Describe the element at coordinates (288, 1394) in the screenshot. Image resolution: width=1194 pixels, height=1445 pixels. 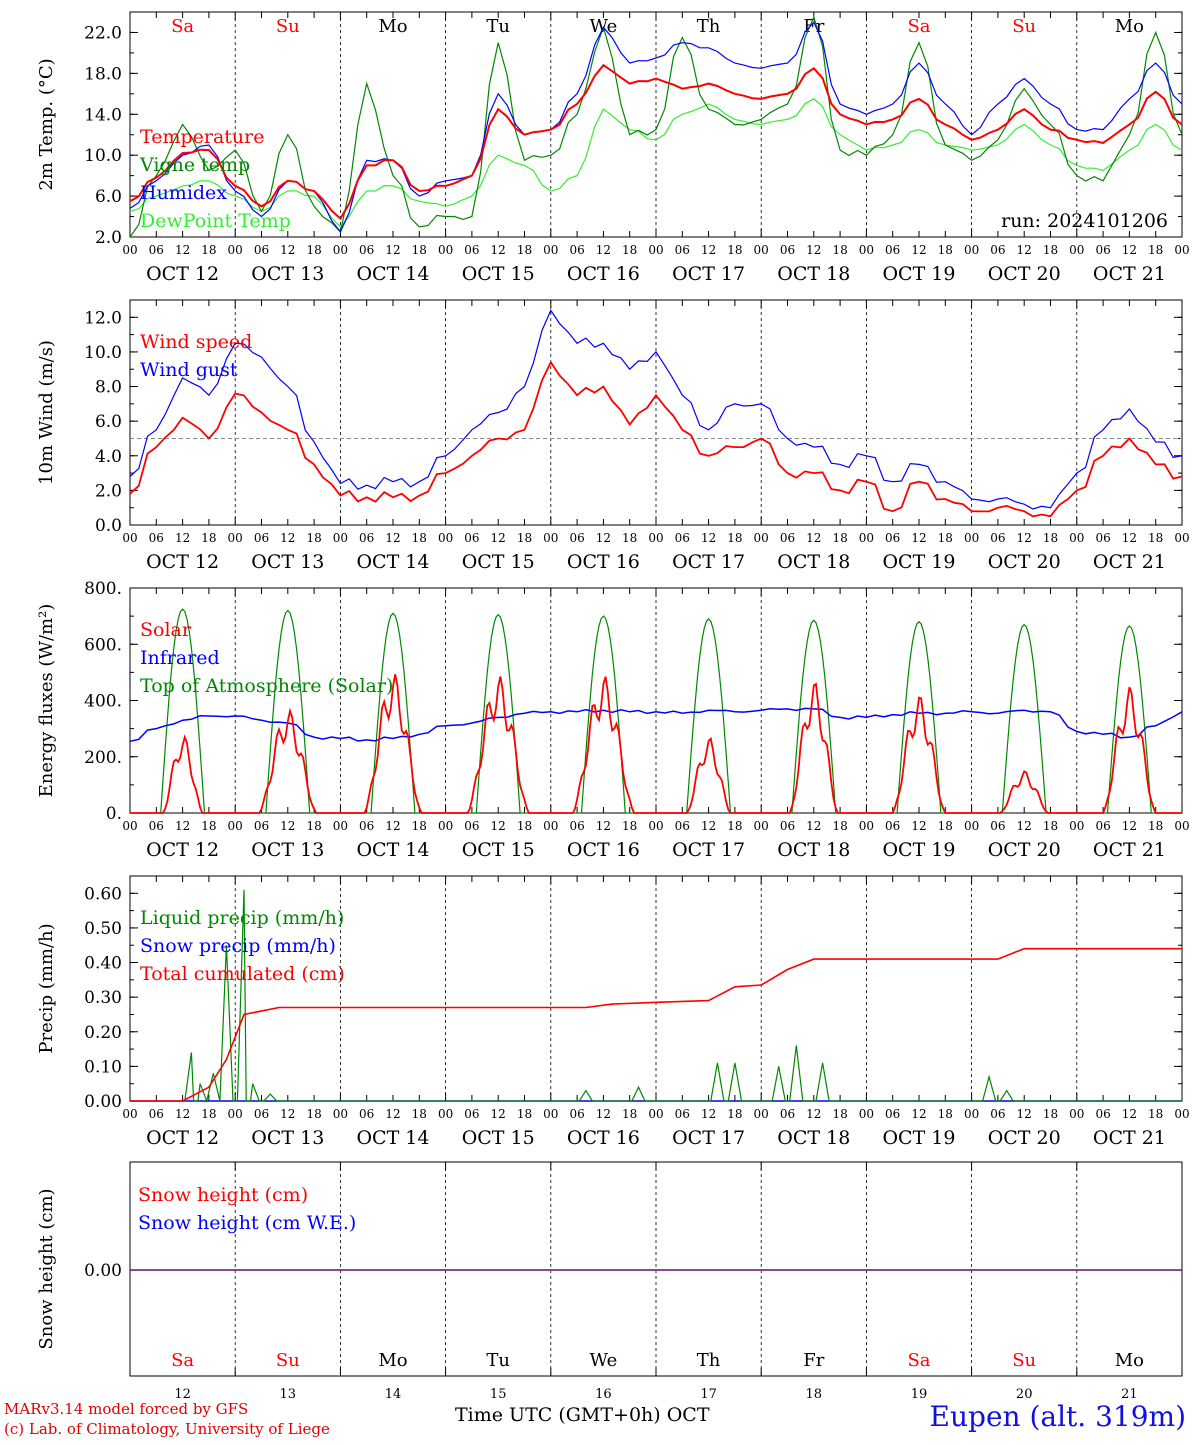
I see `day-number-label: 13` at that location.